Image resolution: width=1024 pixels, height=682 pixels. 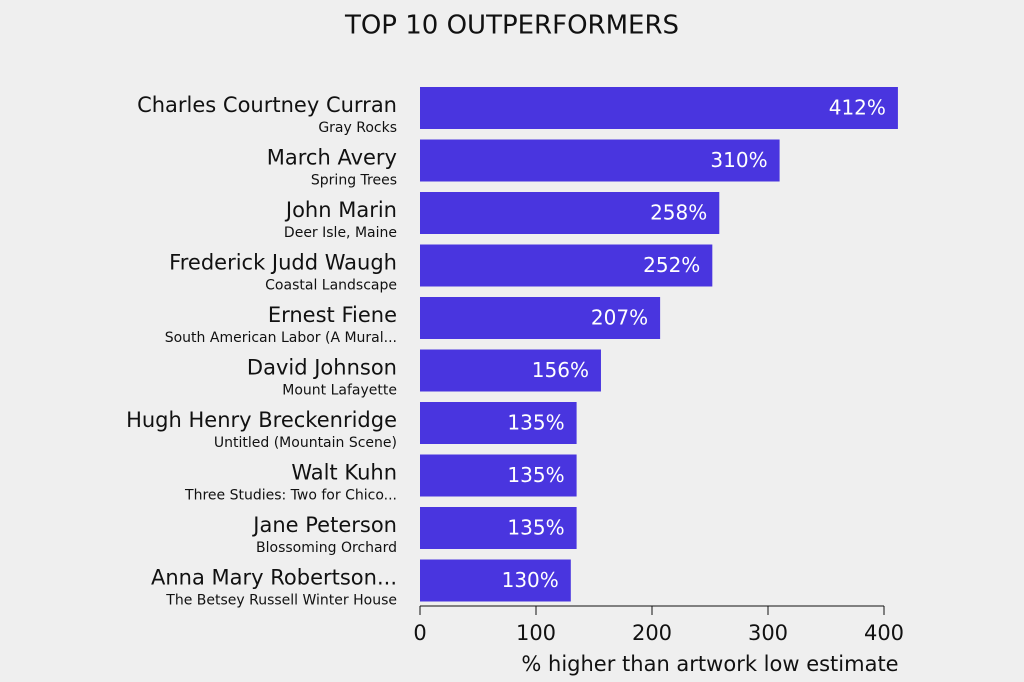 What do you see at coordinates (340, 210) in the screenshot?
I see `category-label: John Marin` at bounding box center [340, 210].